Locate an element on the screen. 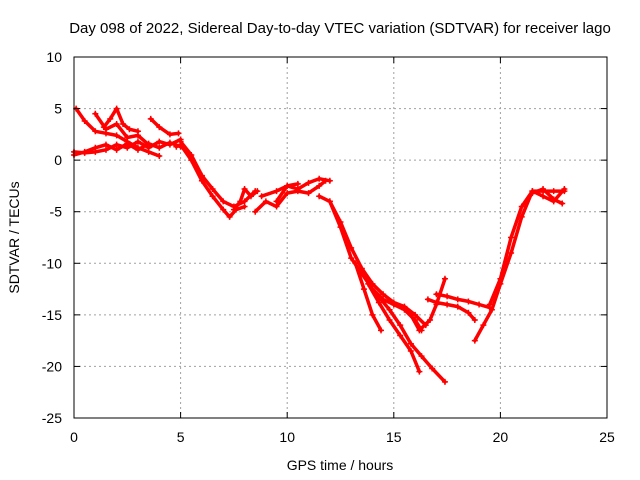 Image resolution: width=640 pixels, height=480 pixels. y-tick-label: -15 is located at coordinates (52, 315).